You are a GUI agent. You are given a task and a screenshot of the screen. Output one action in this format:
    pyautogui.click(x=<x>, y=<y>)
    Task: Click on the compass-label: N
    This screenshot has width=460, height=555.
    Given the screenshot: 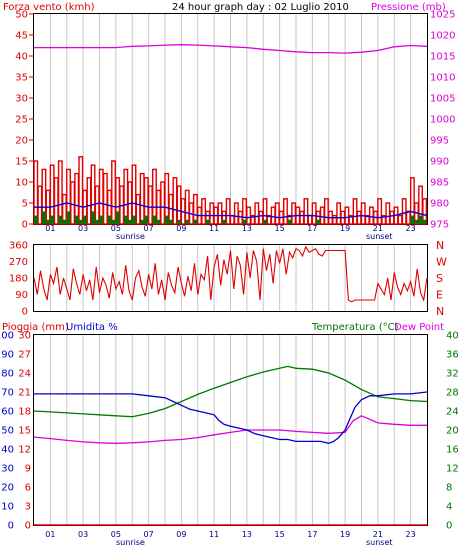 What is the action you would take?
    pyautogui.click(x=440, y=311)
    